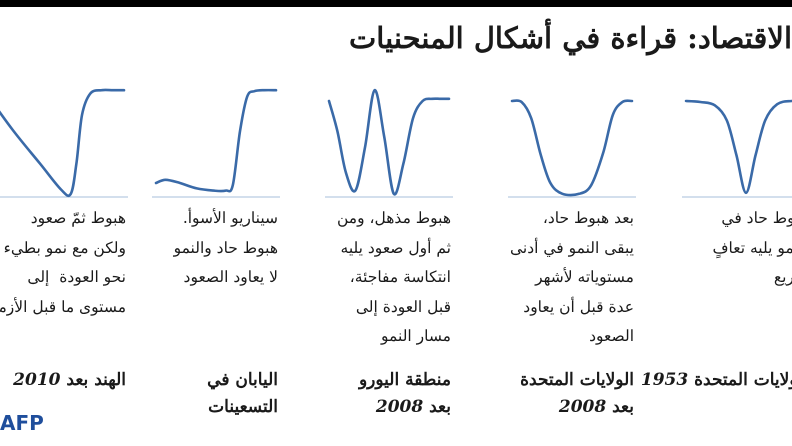  What do you see at coordinates (243, 407) in the screenshot?
I see `label-text: التسعينات` at bounding box center [243, 407].